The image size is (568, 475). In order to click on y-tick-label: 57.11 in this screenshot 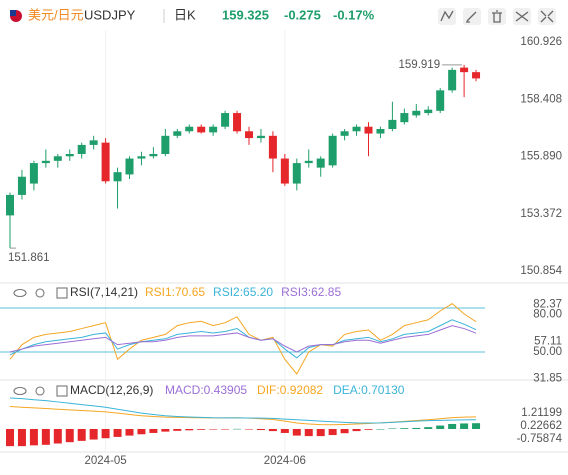, I will do `click(548, 342)`.